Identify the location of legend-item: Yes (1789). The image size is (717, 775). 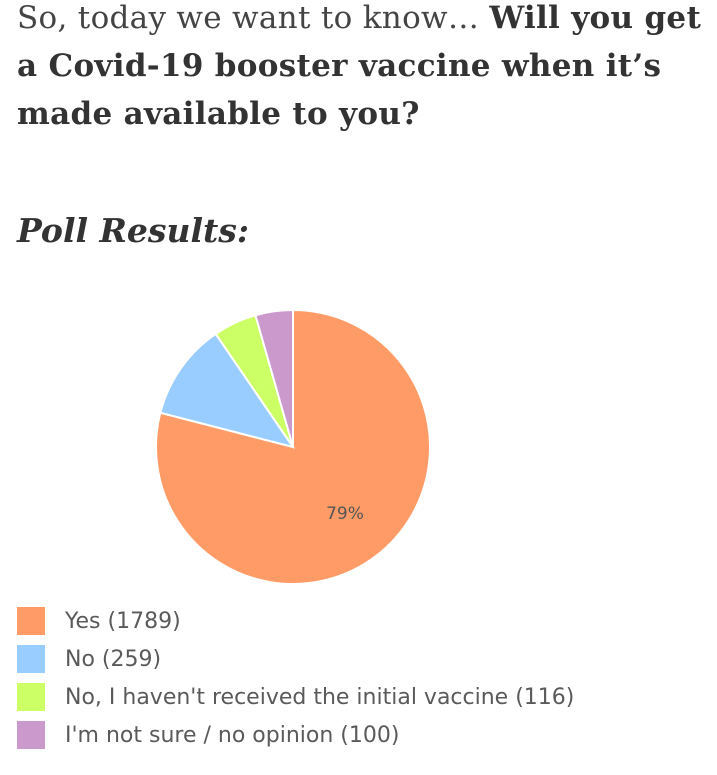
(362, 621).